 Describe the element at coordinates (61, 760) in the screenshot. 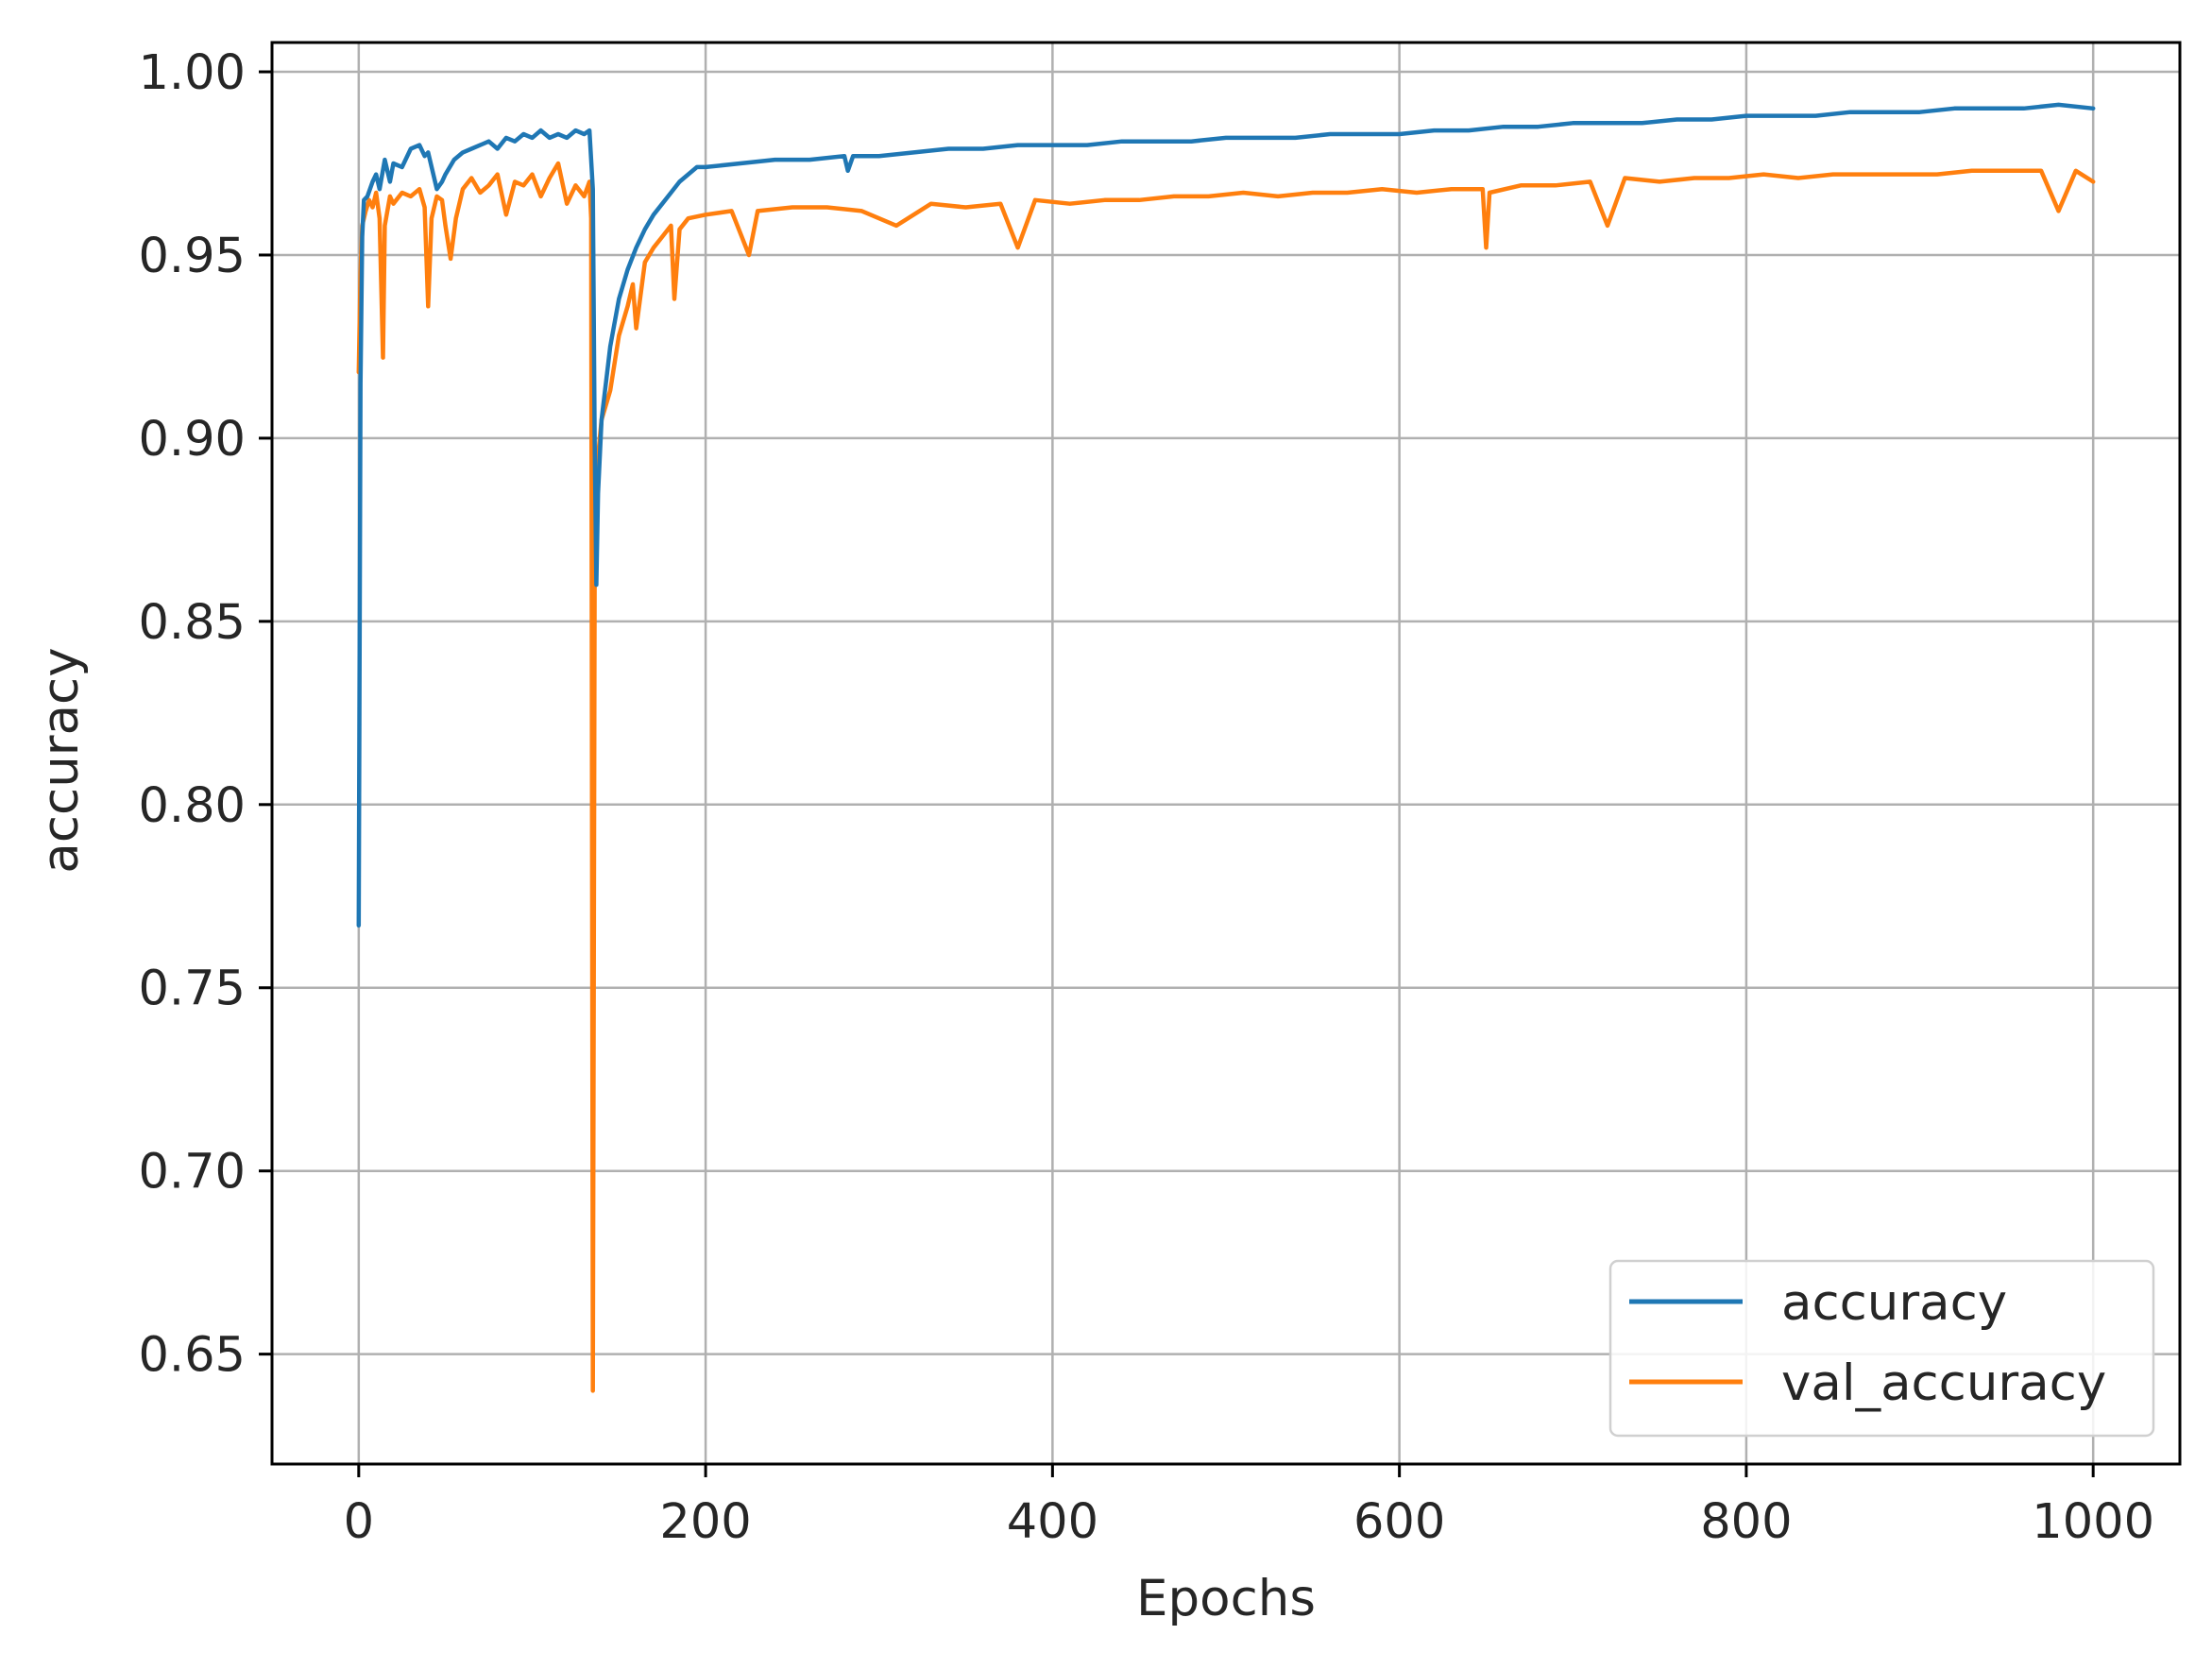

I see `y-axis-label: accuracy` at that location.